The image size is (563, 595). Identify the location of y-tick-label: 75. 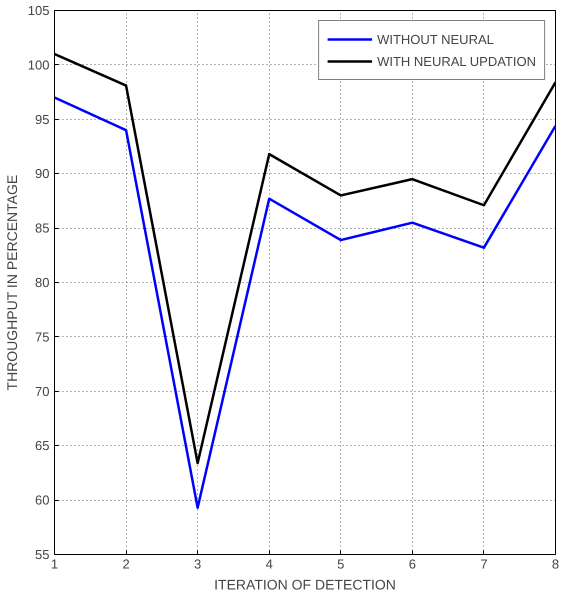
(42, 336).